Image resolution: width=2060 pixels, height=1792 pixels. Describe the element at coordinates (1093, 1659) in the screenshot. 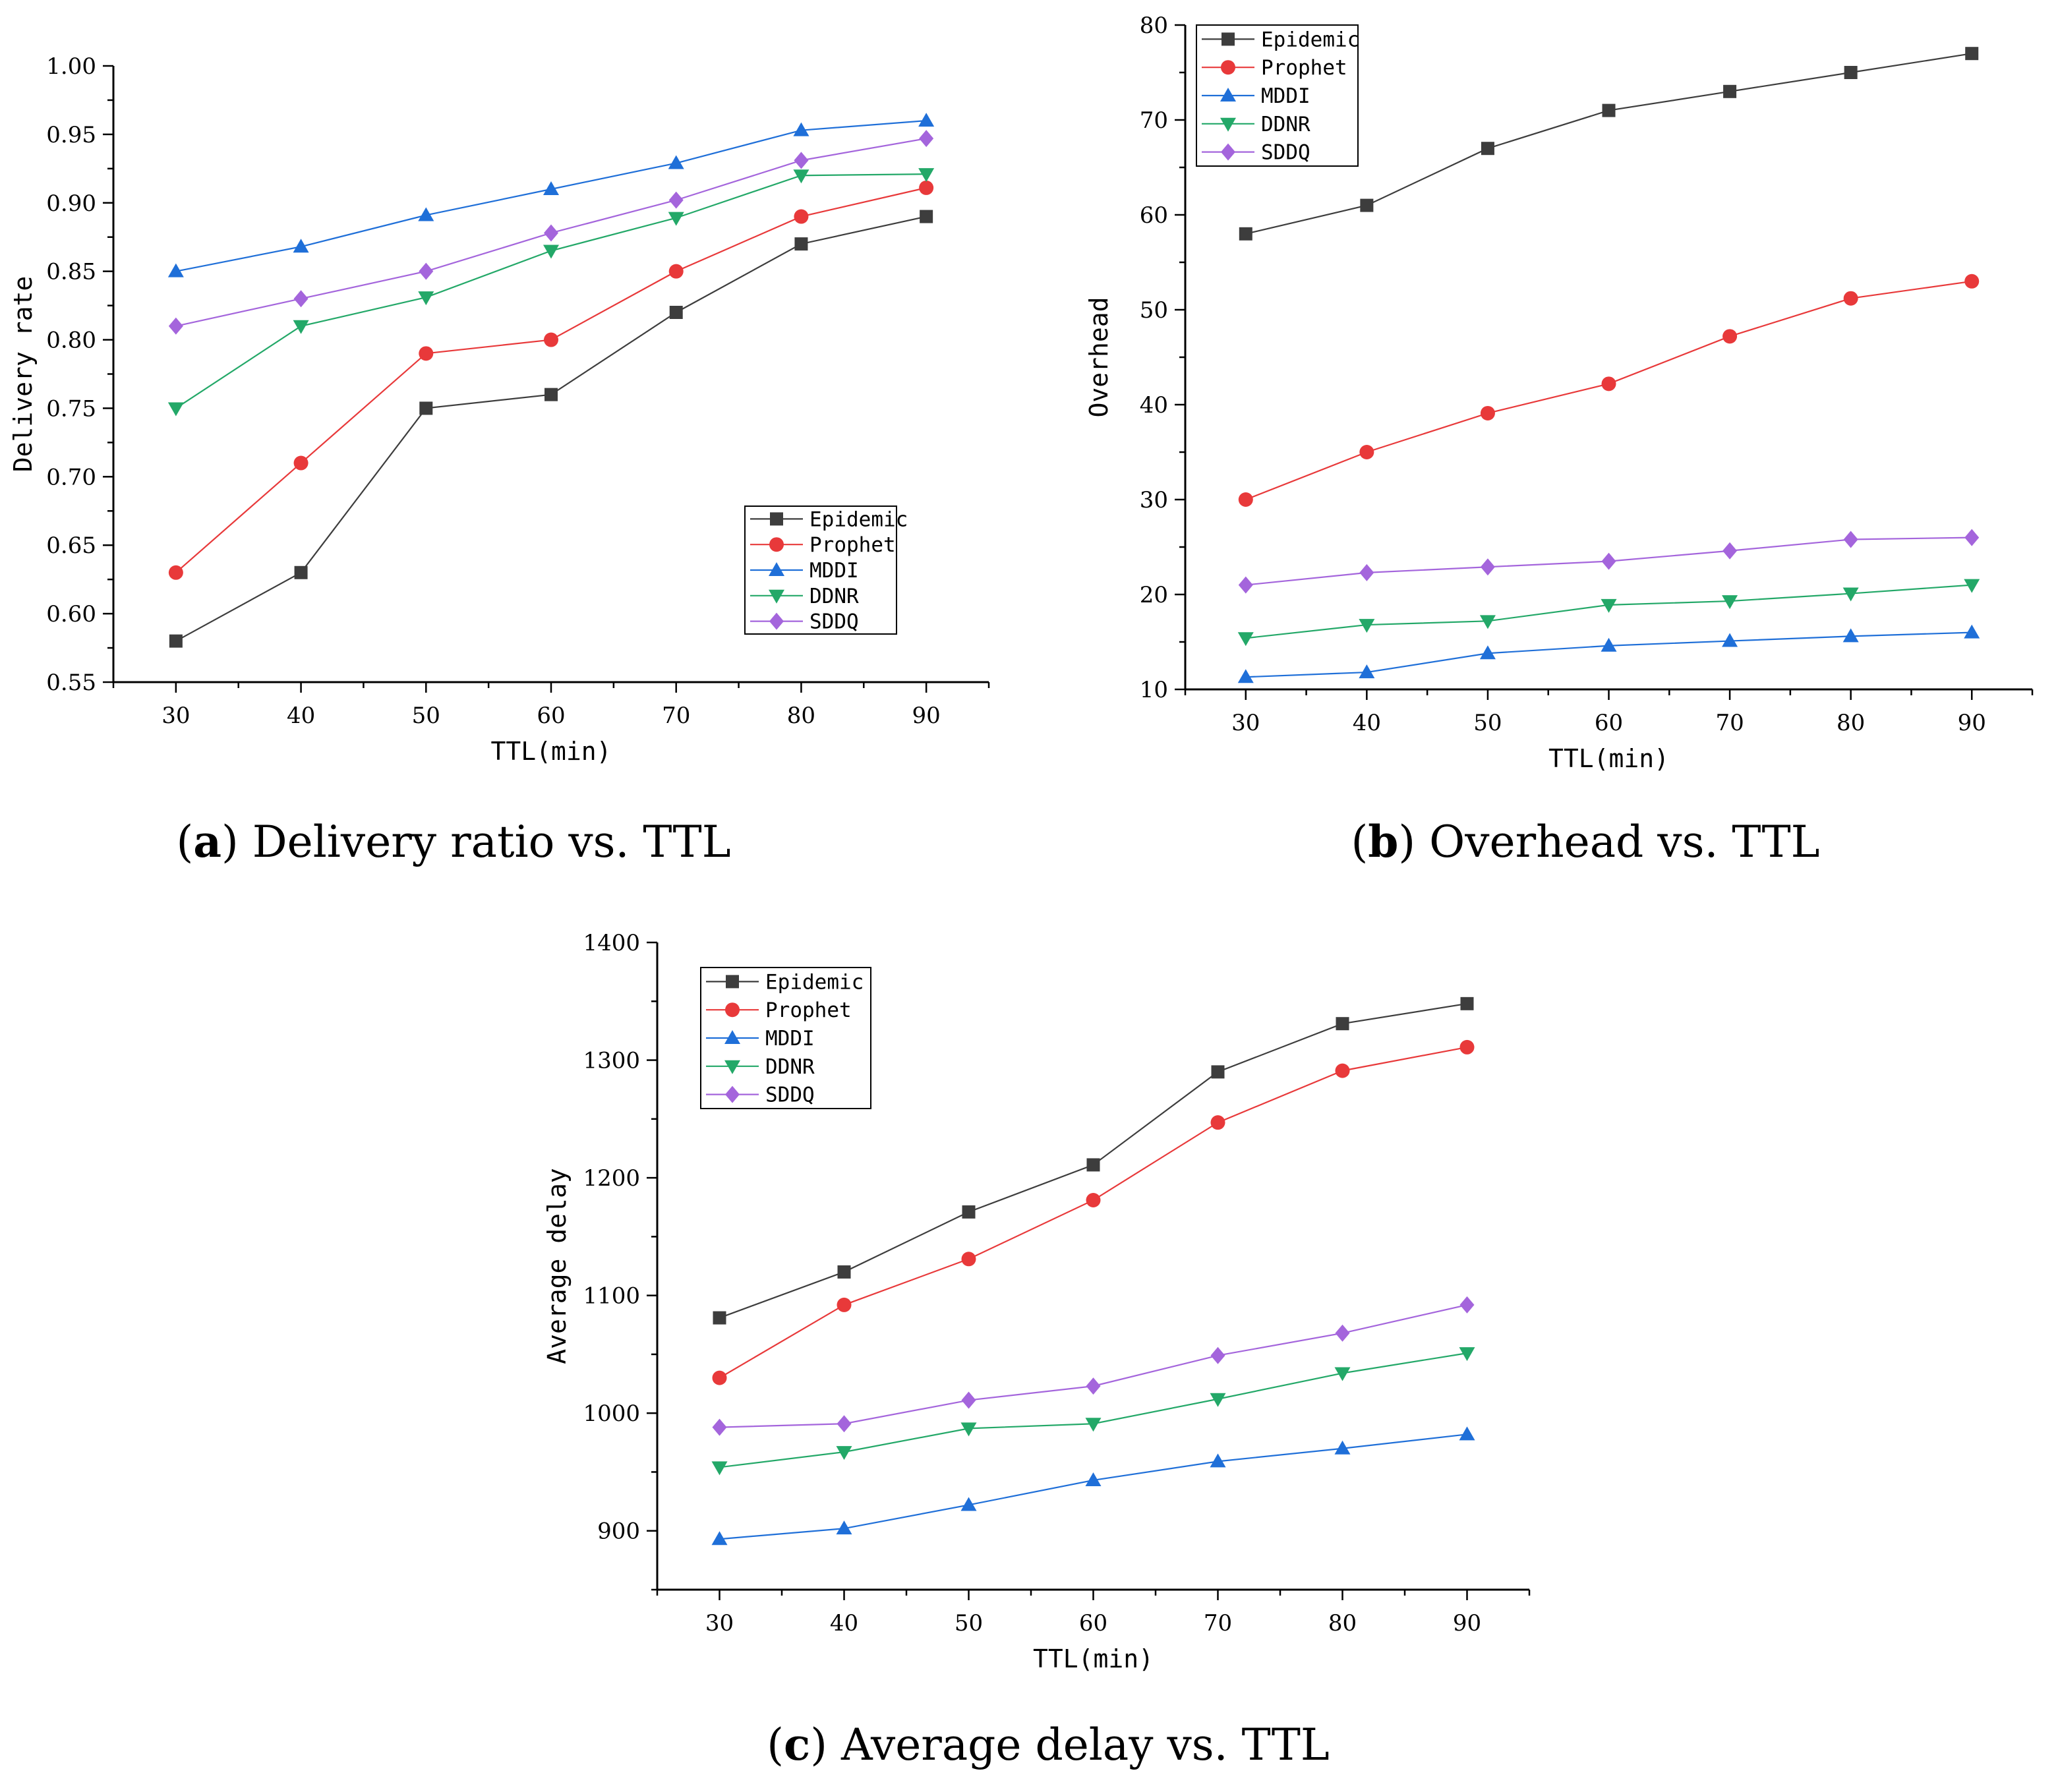

I see `x-axis-label: TTL(min)` at that location.